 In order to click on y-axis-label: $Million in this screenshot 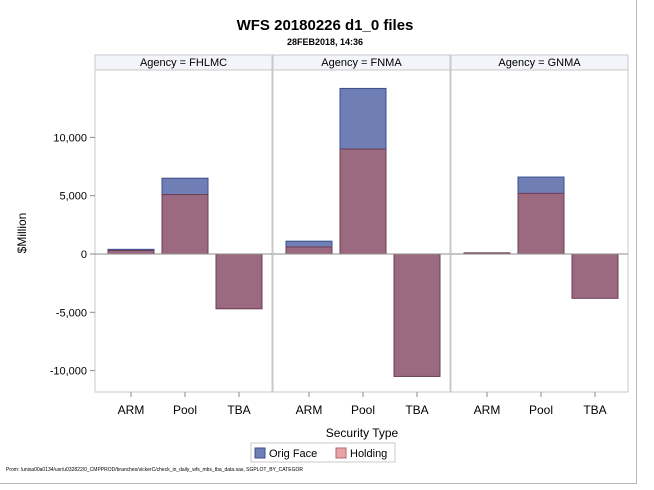, I will do `click(22, 233)`.